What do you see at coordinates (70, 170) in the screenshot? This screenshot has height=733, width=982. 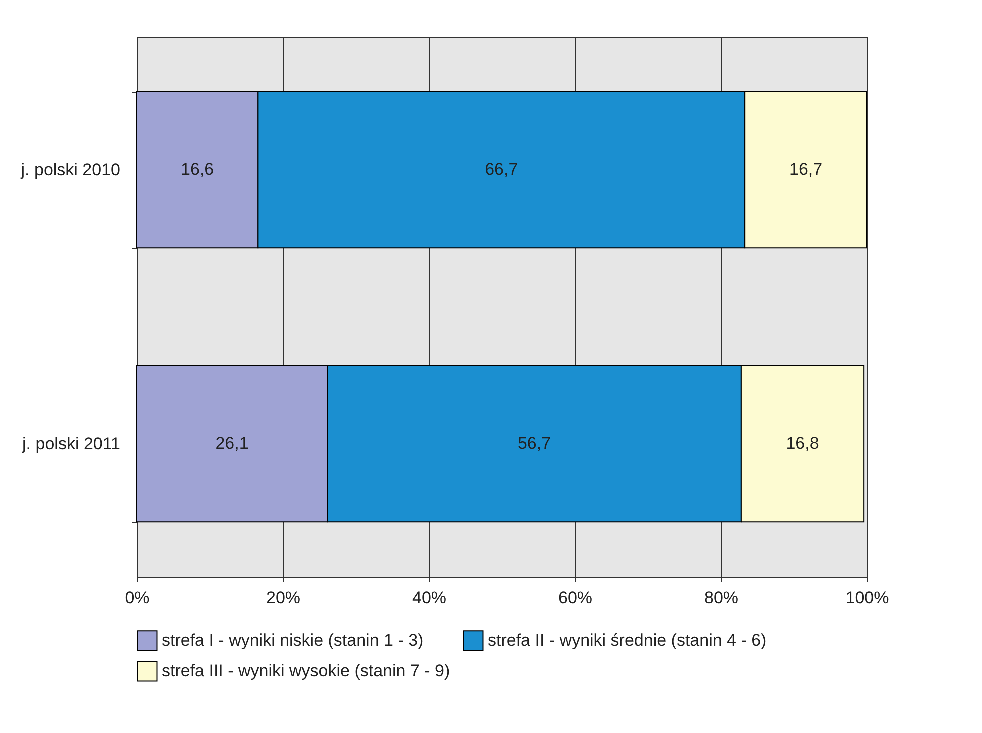 I see `y-tick-label: j. polski 2010` at bounding box center [70, 170].